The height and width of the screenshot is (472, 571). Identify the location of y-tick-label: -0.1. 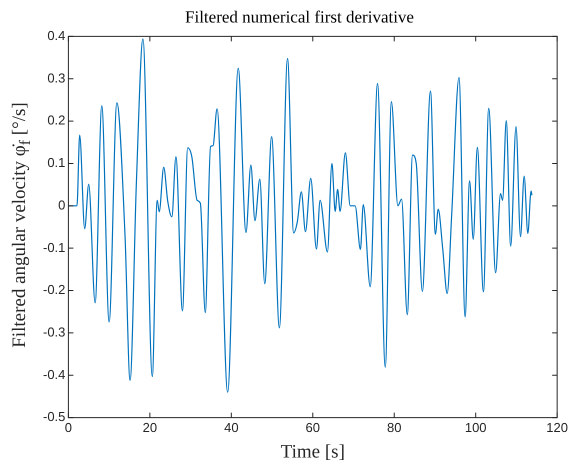
(54, 247).